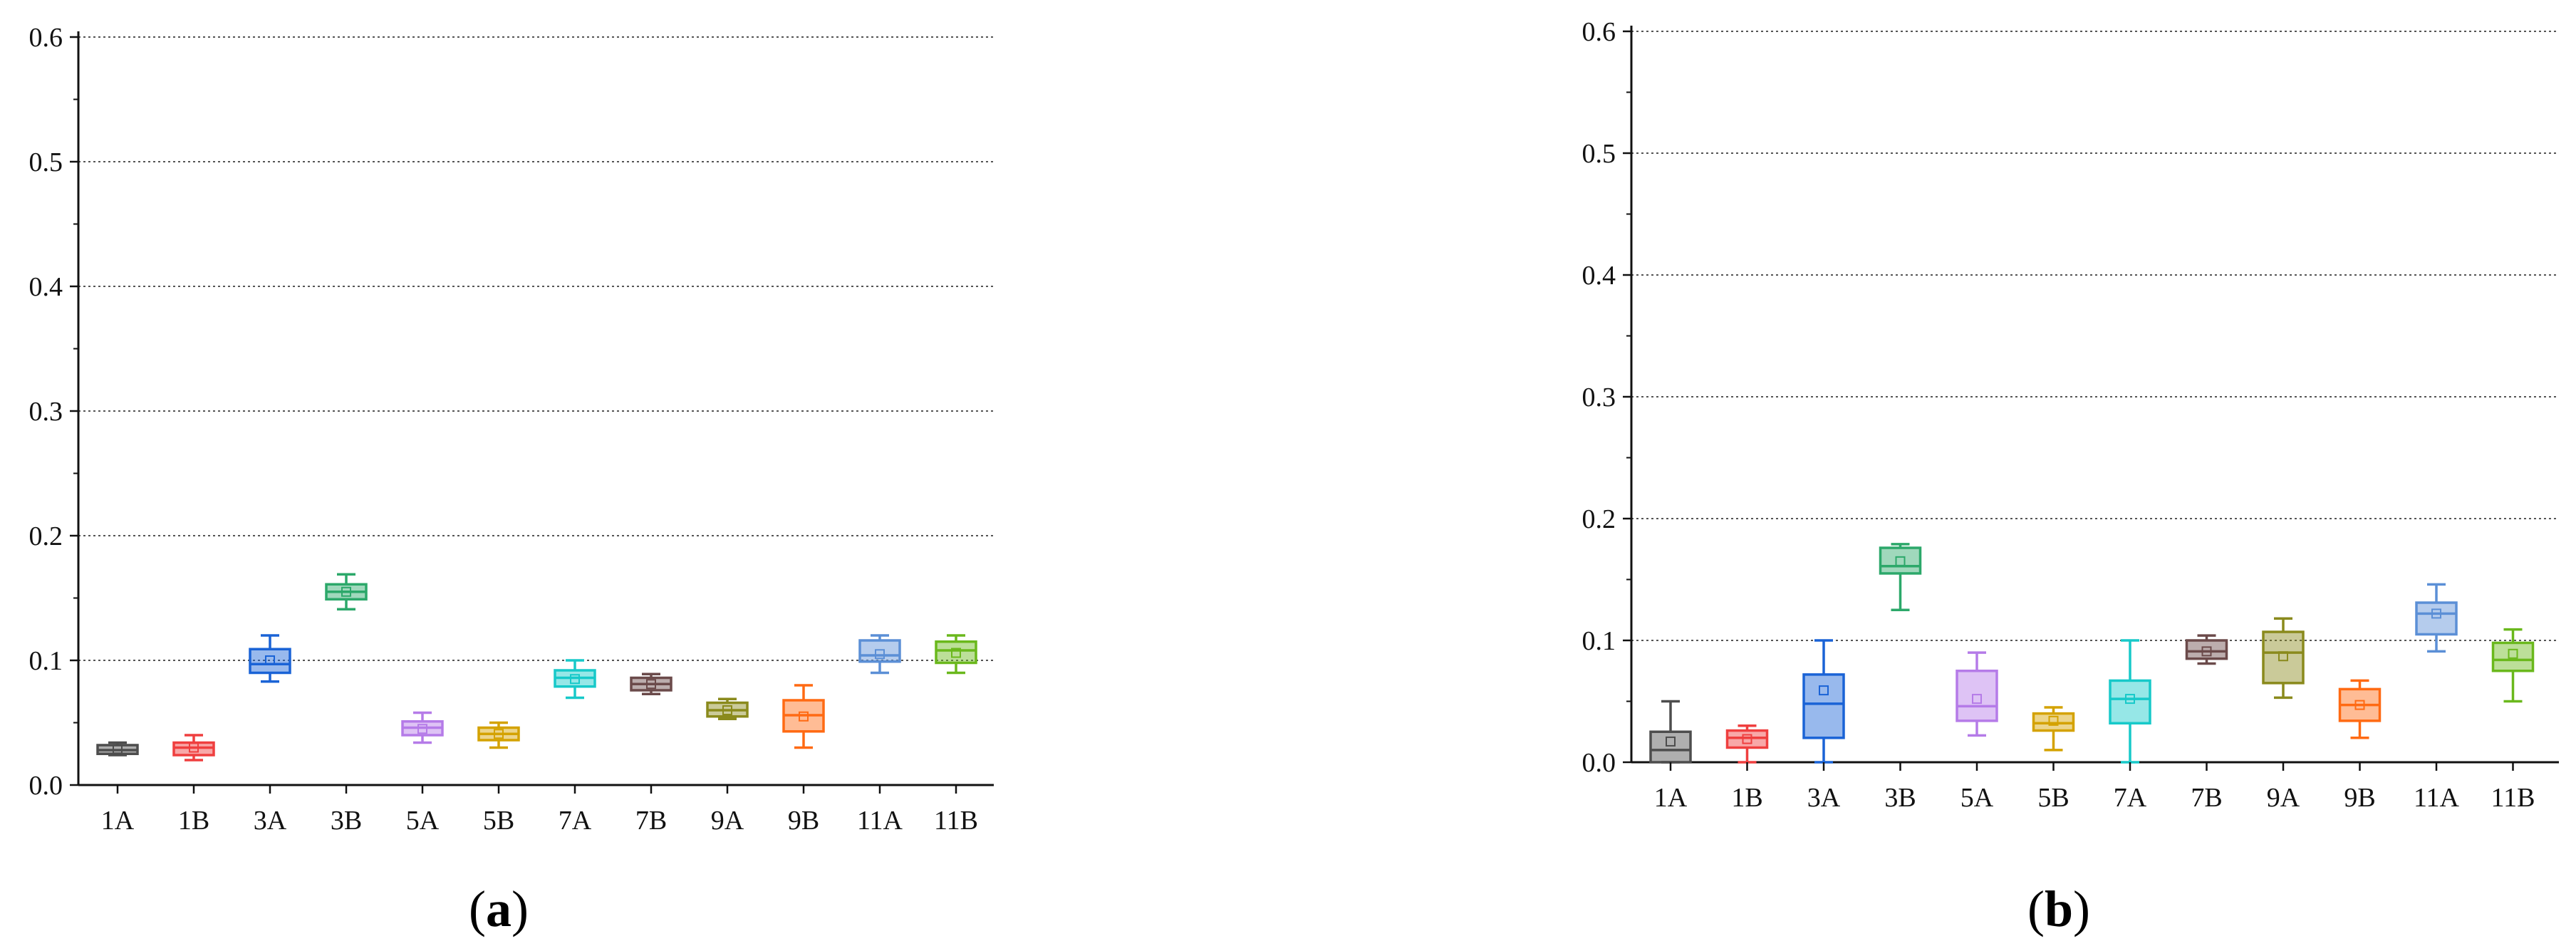 This screenshot has width=2576, height=951. What do you see at coordinates (499, 908) in the screenshot?
I see `panel-label: (a)` at bounding box center [499, 908].